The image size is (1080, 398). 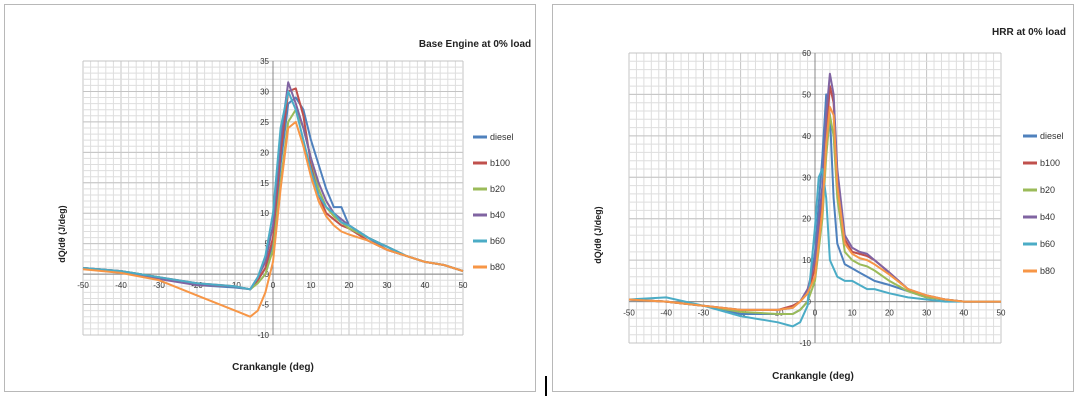 I want to click on series-line-b60, so click(x=814, y=248).